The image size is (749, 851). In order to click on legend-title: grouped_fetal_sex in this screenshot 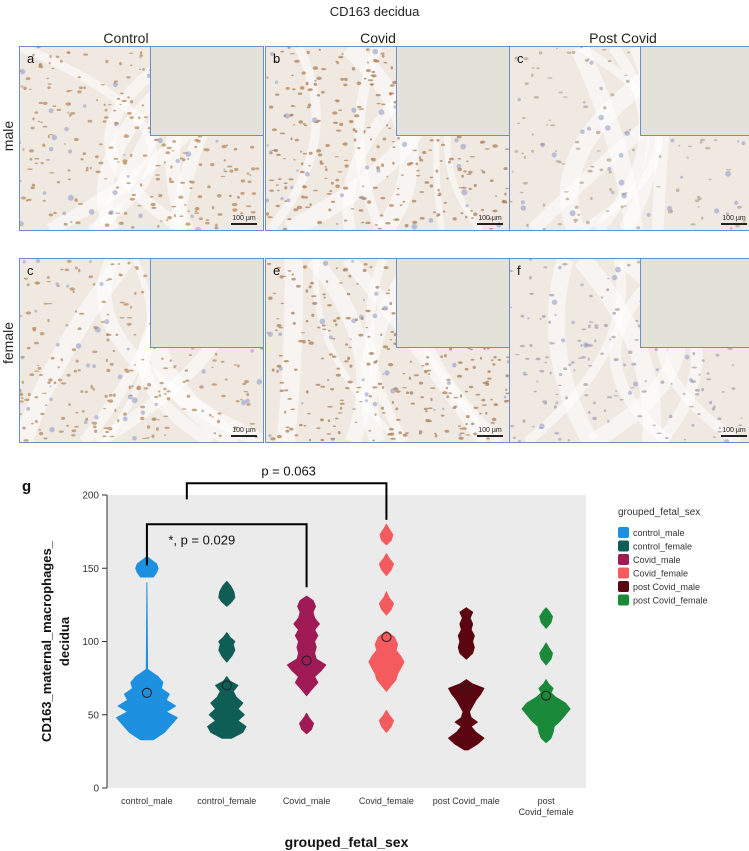, I will do `click(659, 512)`.